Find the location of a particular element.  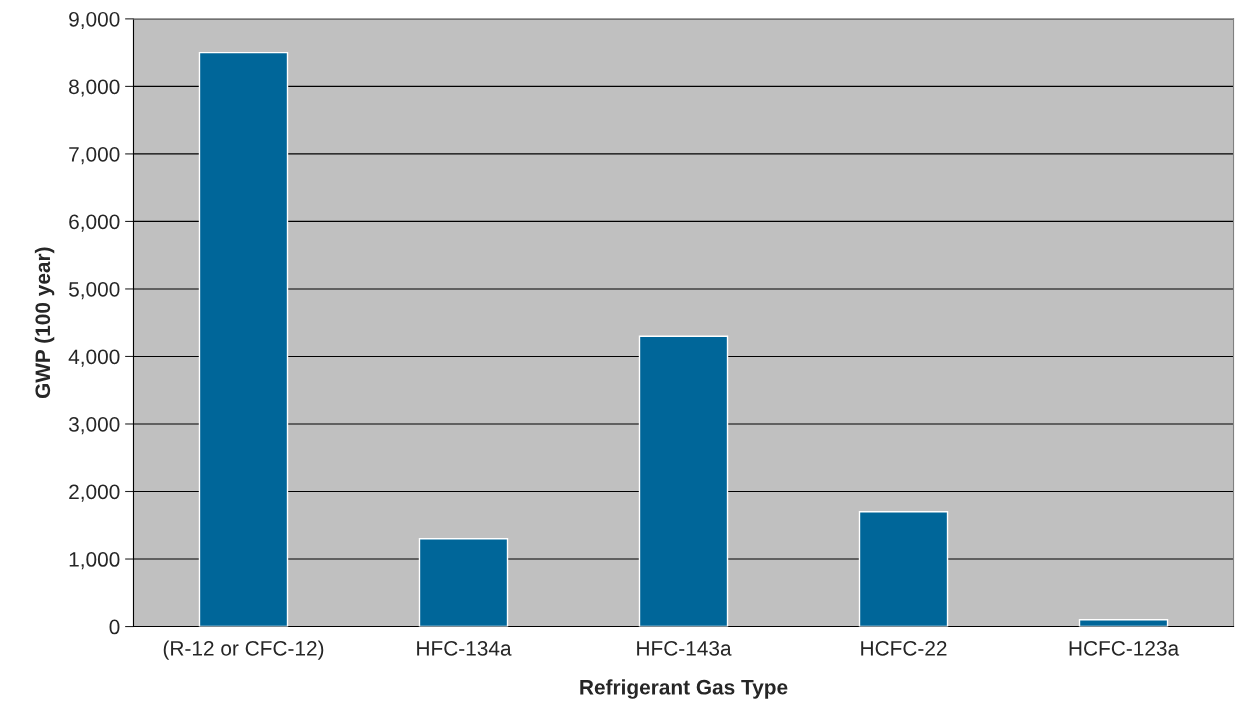

y-axis-title: GWP (100 year) is located at coordinates (44, 323).